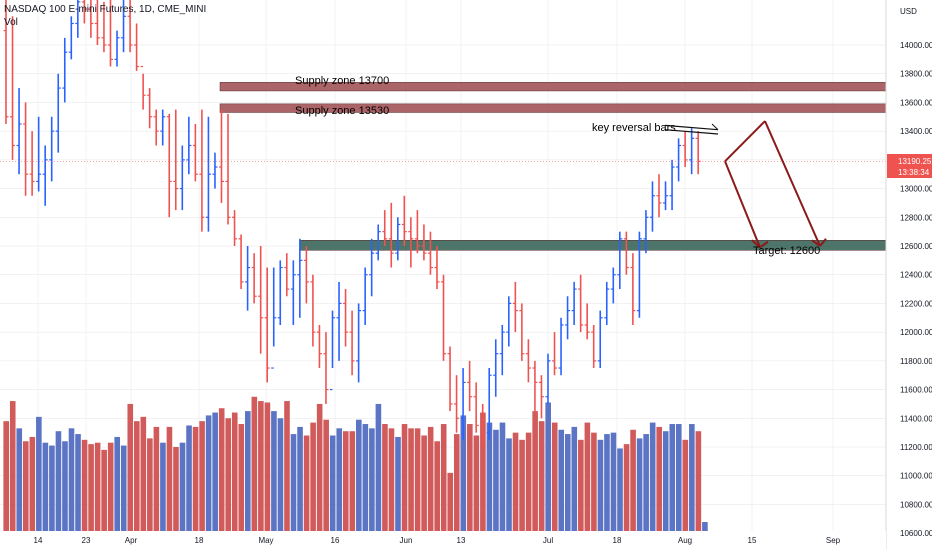 The height and width of the screenshot is (550, 932). What do you see at coordinates (916, 332) in the screenshot?
I see `price-tick-label: 12000.00` at bounding box center [916, 332].